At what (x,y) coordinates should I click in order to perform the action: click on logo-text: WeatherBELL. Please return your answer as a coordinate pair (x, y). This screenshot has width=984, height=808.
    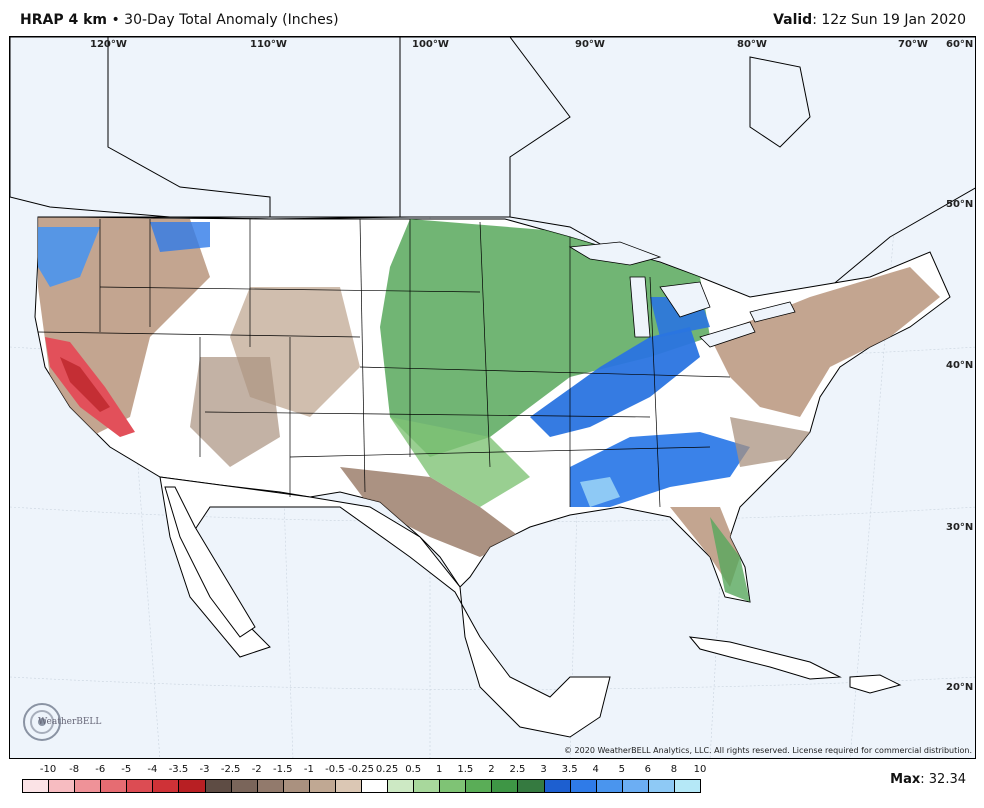
    Looking at the image, I should click on (70, 722).